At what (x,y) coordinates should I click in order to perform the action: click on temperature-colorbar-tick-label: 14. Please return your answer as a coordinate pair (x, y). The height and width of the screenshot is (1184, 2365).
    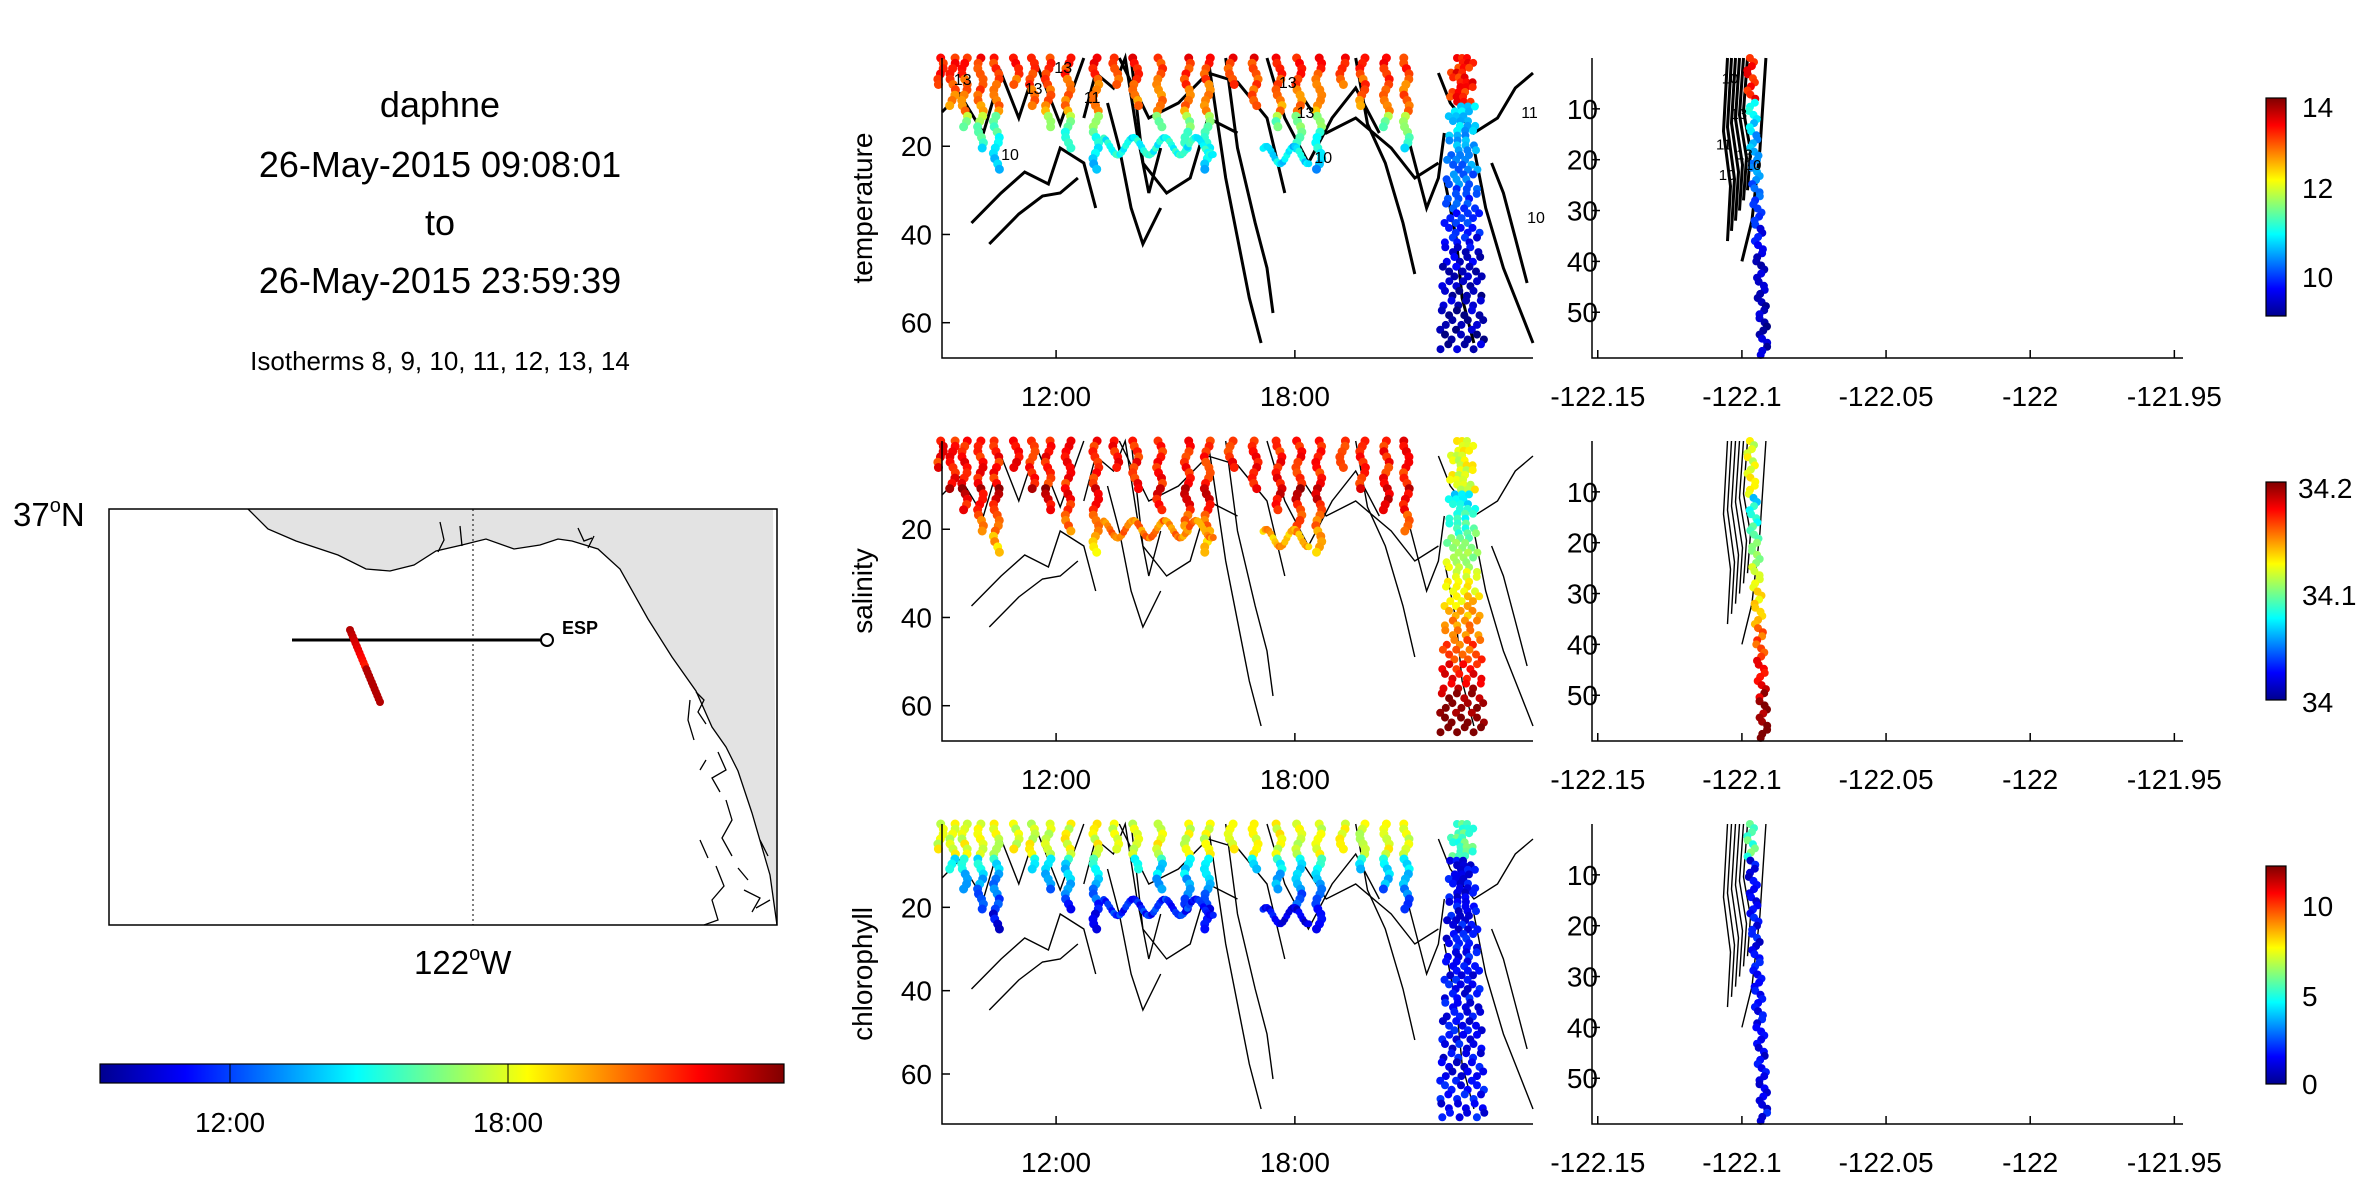
    Looking at the image, I should click on (2317, 107).